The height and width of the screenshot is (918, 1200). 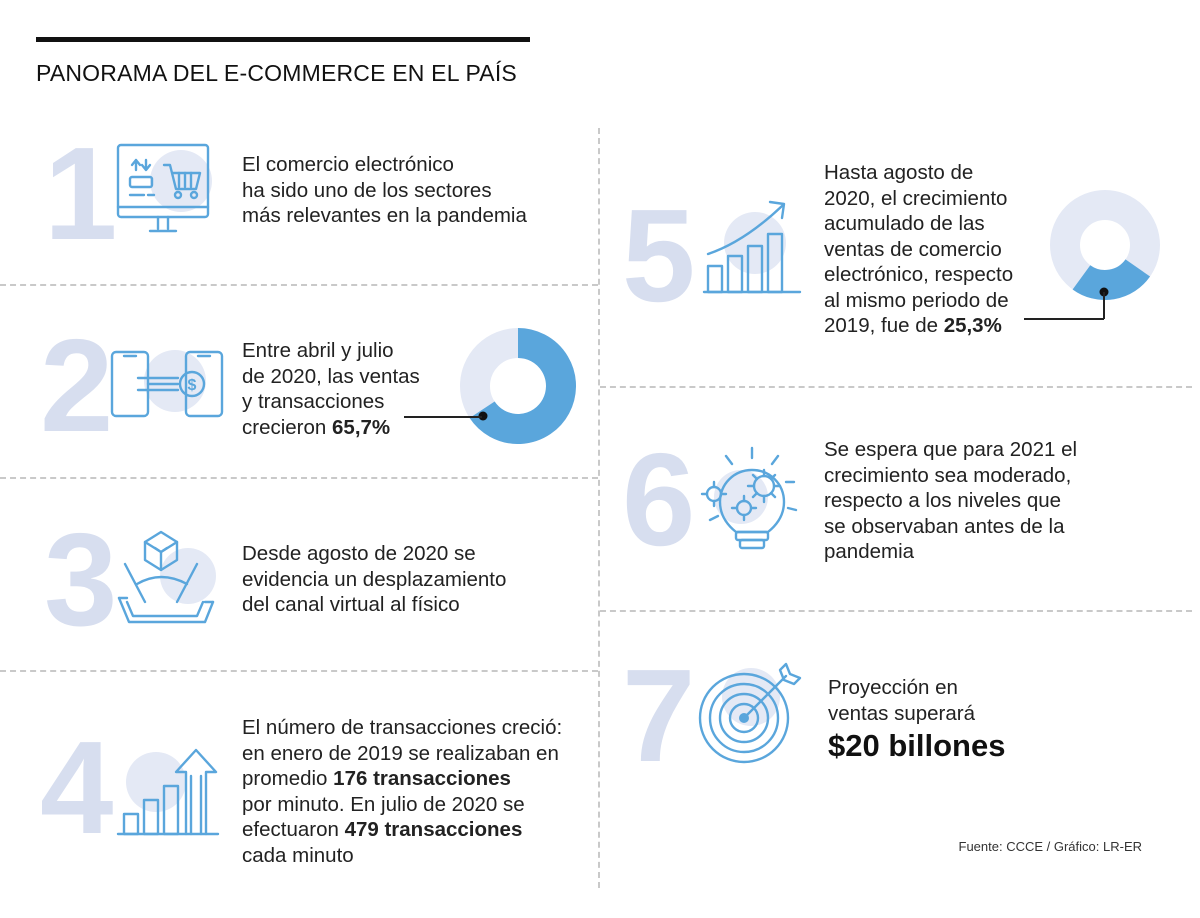 I want to click on text-line: electrónico, respecto, so click(x=919, y=274).